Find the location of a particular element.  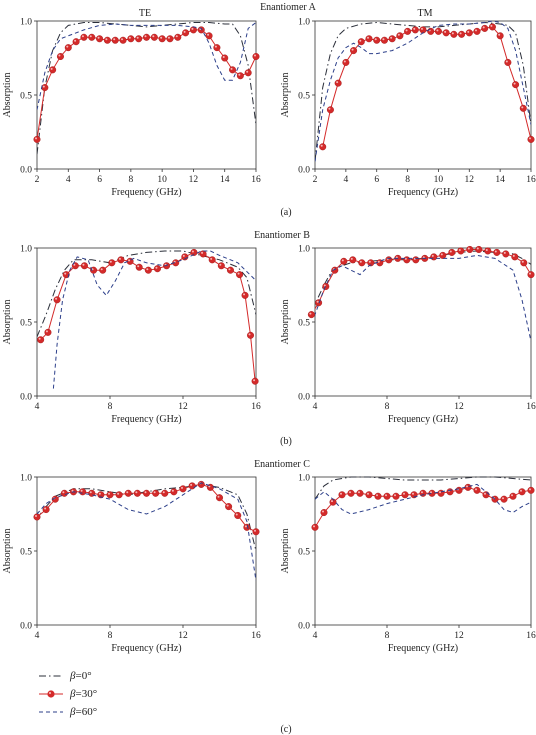

chart-panel-4: 4 8 12 16 0.0 0.5 1.0 Frequency (GHz) Absorption is located at coordinates (408, 335).